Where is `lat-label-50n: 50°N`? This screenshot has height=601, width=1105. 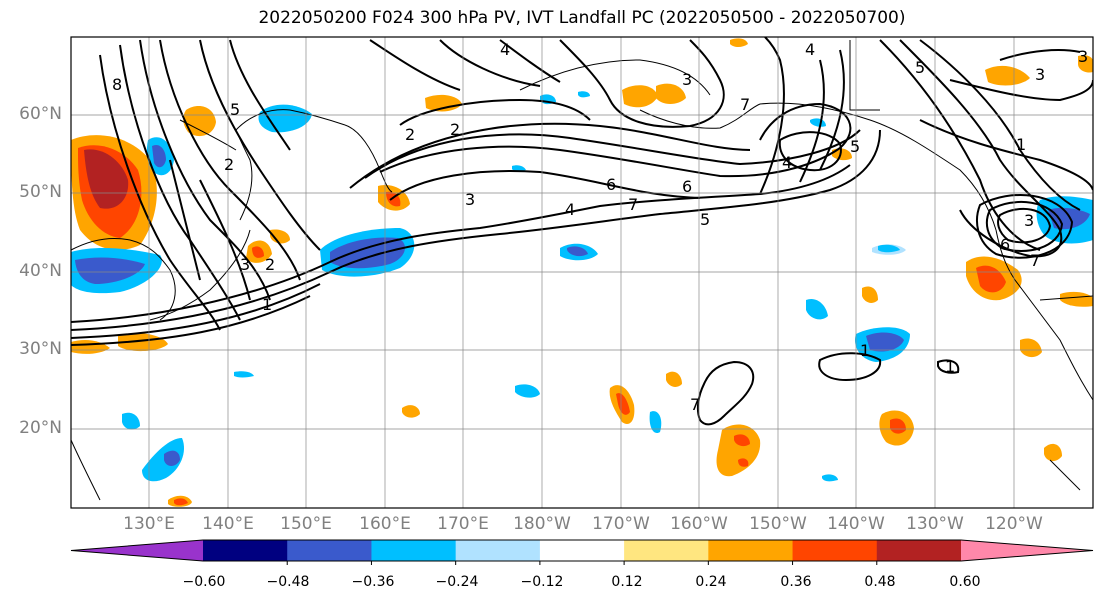 lat-label-50n: 50°N is located at coordinates (40, 192).